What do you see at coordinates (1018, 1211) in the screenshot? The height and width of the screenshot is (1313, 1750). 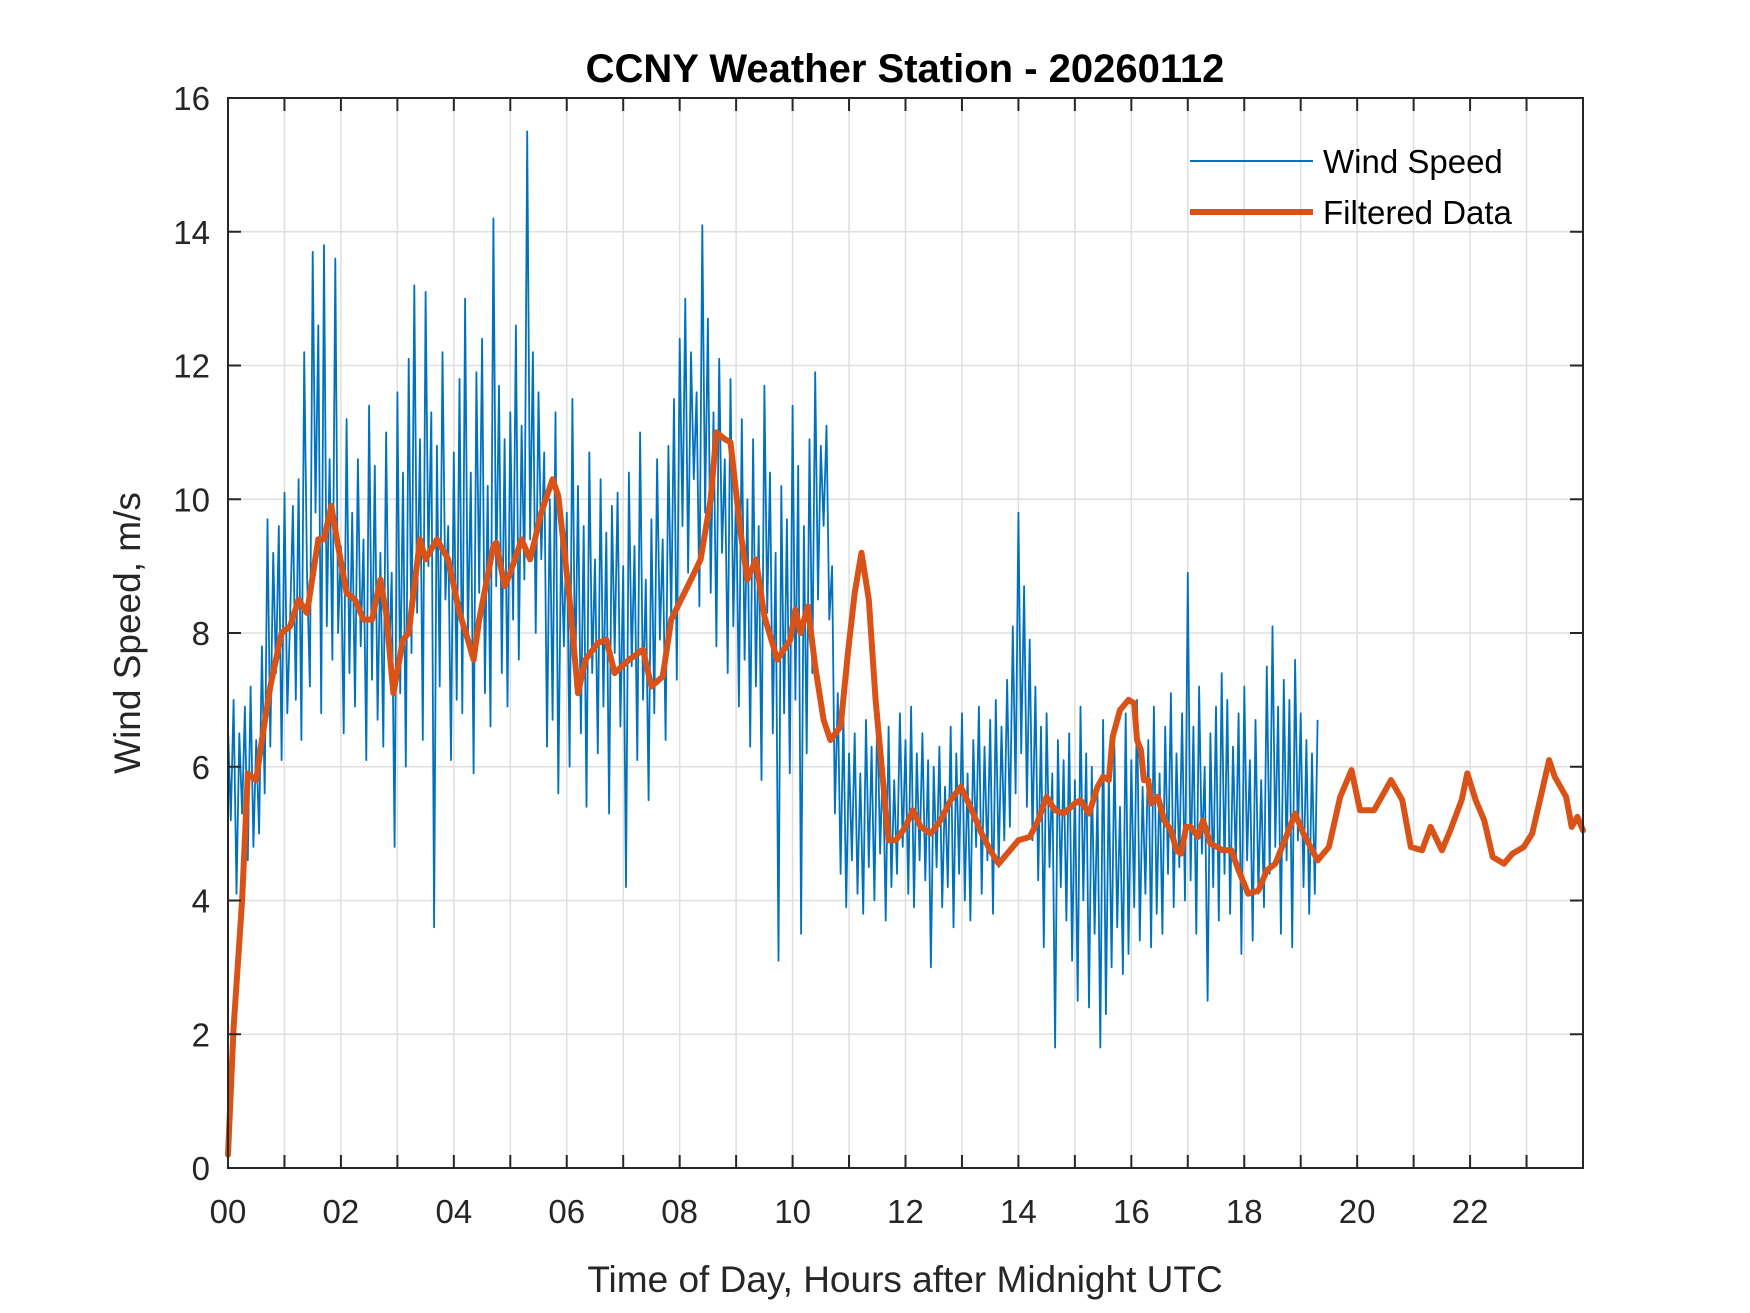 I see `x-tick-label: 14` at bounding box center [1018, 1211].